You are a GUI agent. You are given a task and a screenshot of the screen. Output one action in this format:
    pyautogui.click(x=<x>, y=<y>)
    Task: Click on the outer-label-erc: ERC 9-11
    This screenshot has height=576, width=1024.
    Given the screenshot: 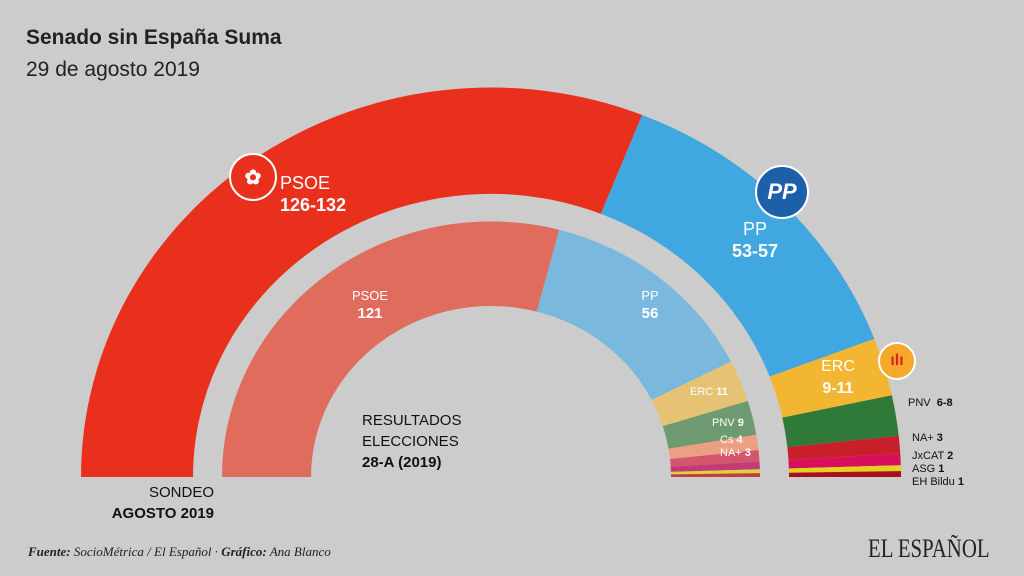 What is the action you would take?
    pyautogui.click(x=838, y=377)
    